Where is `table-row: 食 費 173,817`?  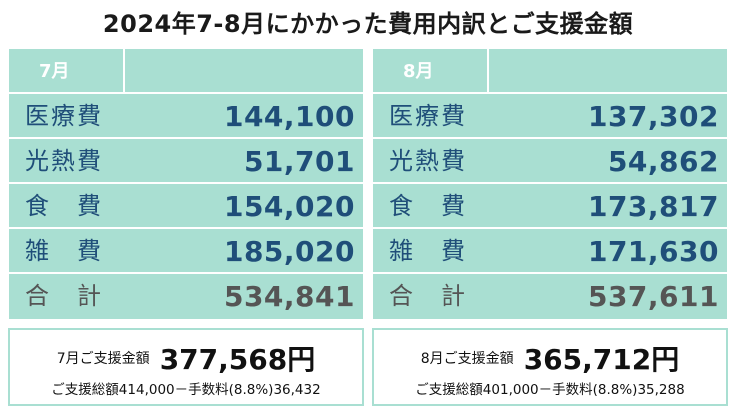 table-row: 食 費 173,817 is located at coordinates (550, 206).